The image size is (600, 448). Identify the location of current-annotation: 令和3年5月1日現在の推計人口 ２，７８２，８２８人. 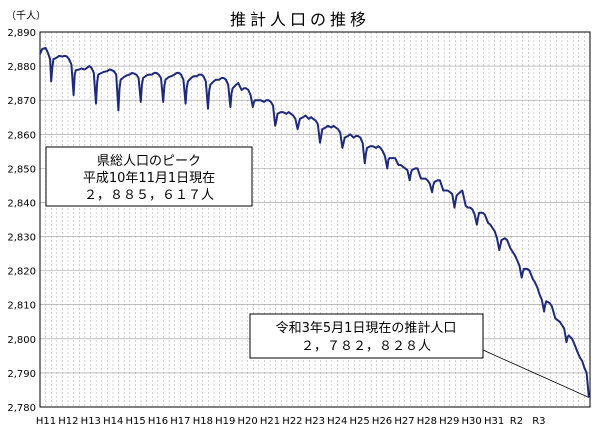
(366, 336).